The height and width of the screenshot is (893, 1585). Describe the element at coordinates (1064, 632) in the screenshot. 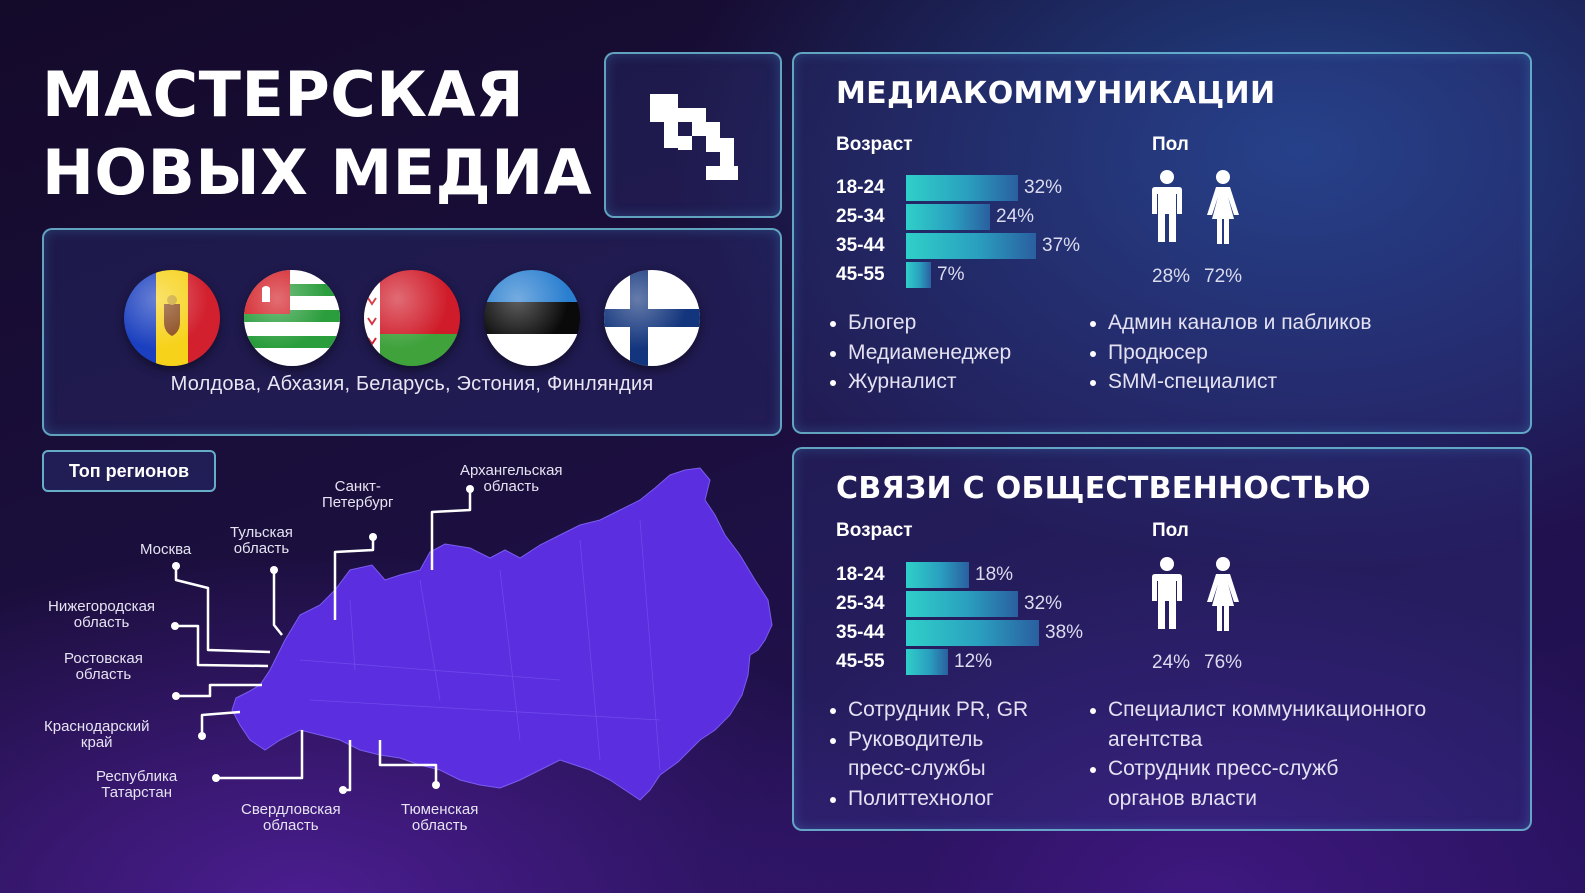

I see `age-pct-label: 38%` at that location.